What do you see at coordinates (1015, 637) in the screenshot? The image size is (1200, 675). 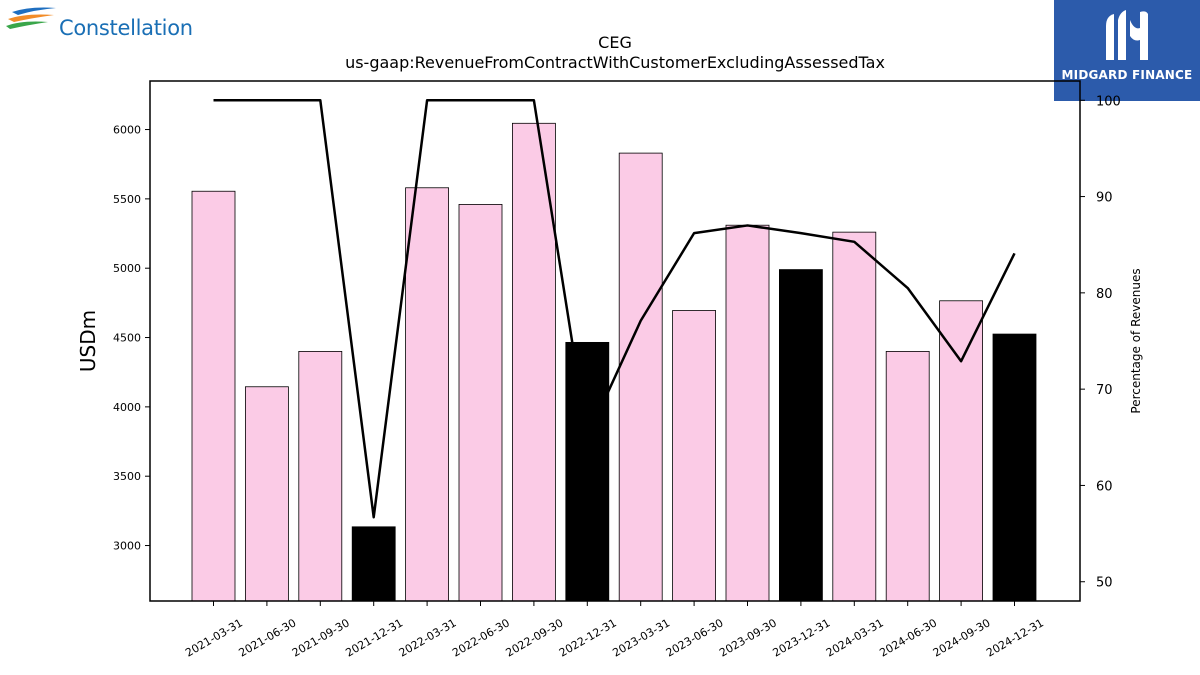 I see `x-tick-label: 2024-12-31` at bounding box center [1015, 637].